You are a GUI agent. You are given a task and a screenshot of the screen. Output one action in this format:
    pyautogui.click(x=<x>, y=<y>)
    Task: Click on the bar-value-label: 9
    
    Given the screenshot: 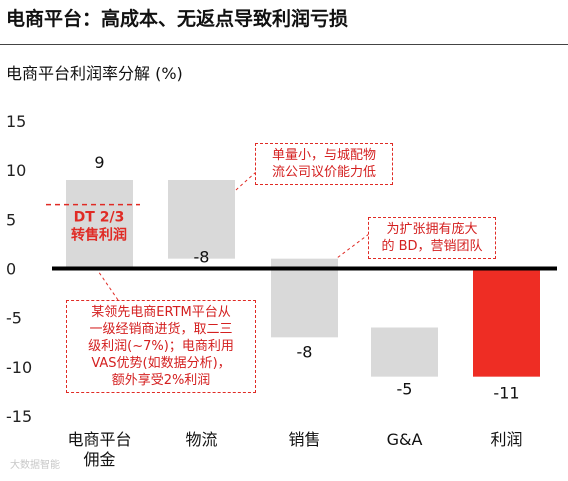 What is the action you would take?
    pyautogui.click(x=99, y=162)
    